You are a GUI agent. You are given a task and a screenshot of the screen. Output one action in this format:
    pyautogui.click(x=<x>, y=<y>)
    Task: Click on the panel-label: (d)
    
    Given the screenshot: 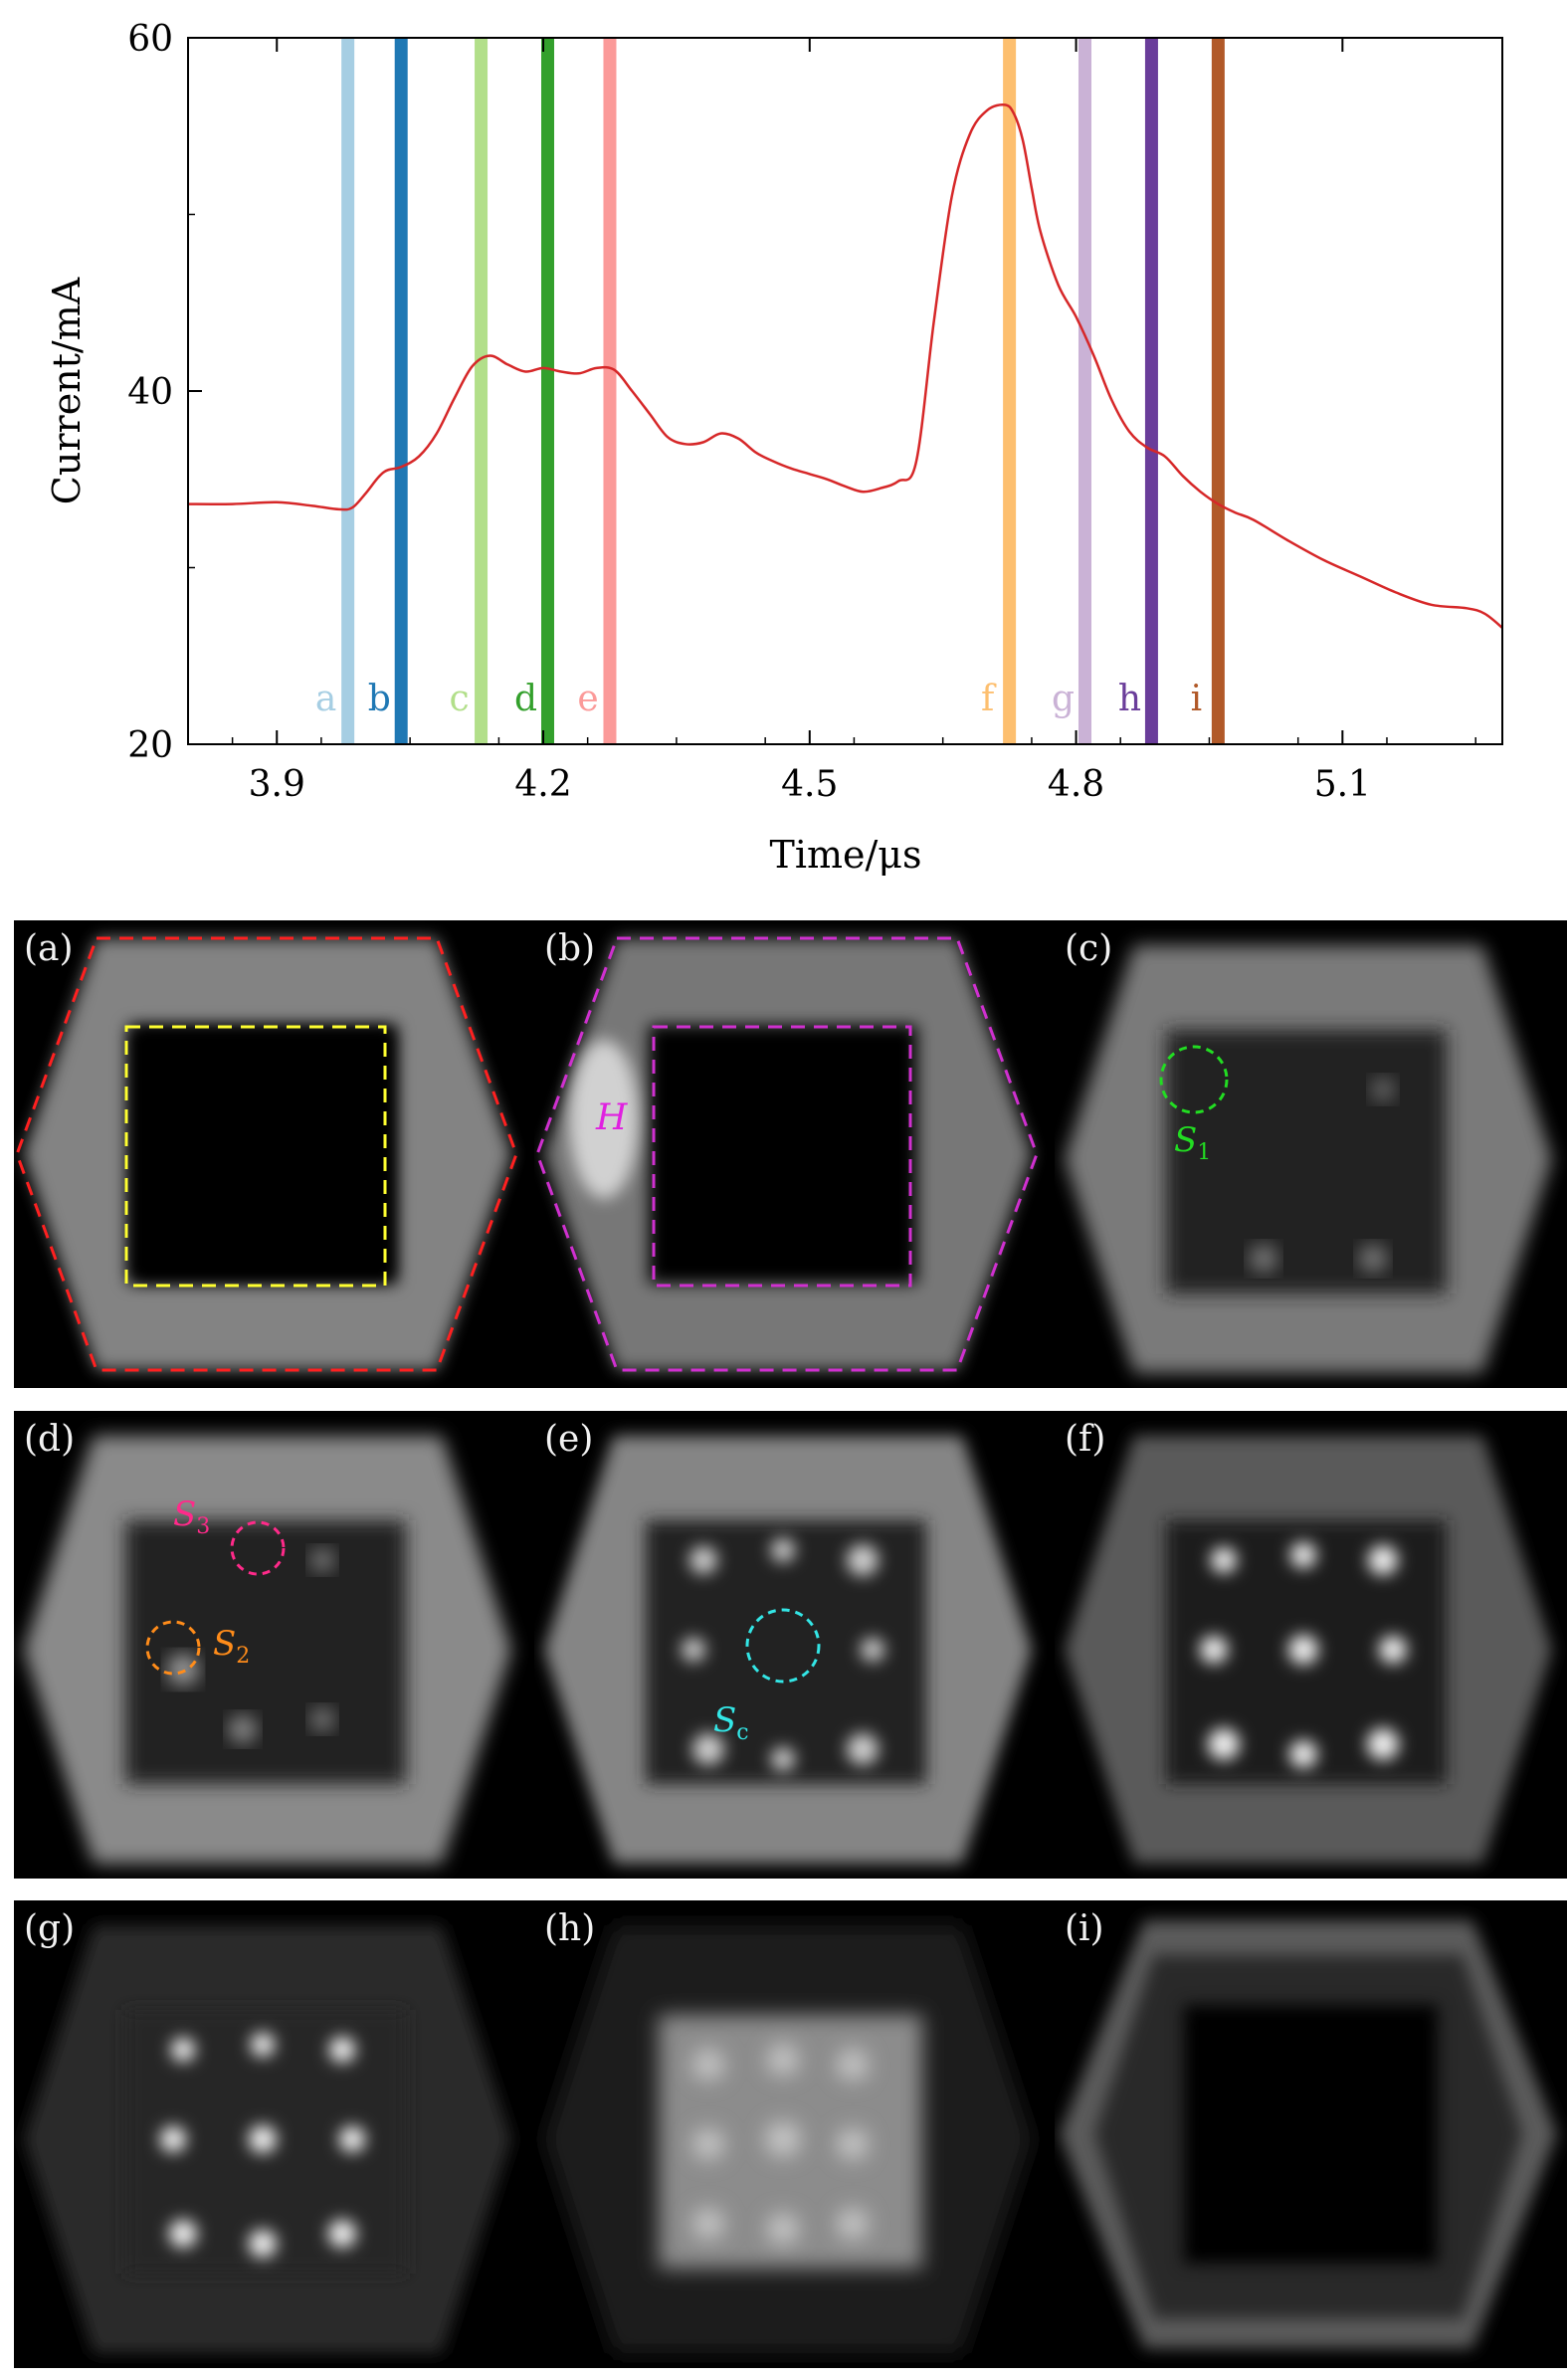 What is the action you would take?
    pyautogui.click(x=50, y=1439)
    